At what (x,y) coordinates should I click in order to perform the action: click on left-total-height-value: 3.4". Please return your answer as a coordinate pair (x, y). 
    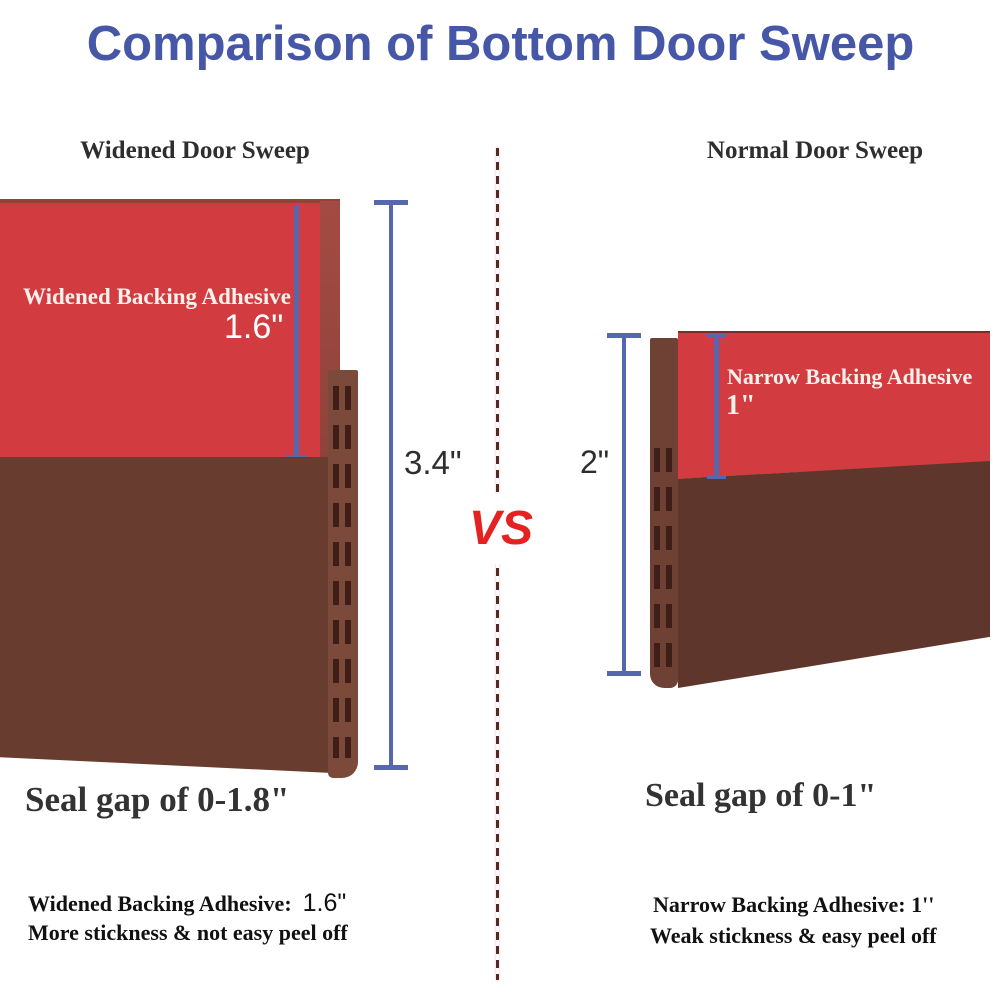
    Looking at the image, I should click on (433, 462).